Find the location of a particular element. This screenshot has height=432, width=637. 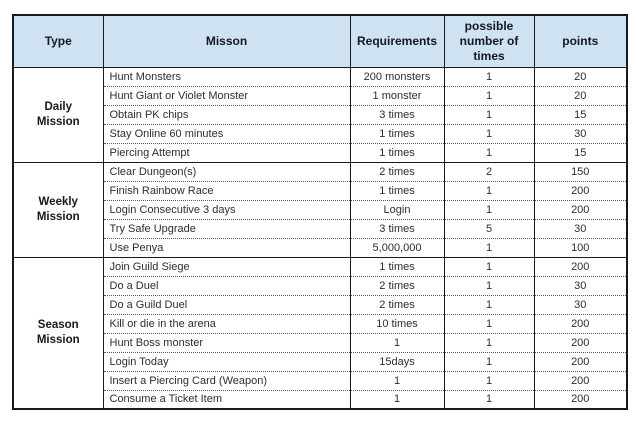

table-row: Kill or die in the arena 10 times 1 200 is located at coordinates (320, 324).